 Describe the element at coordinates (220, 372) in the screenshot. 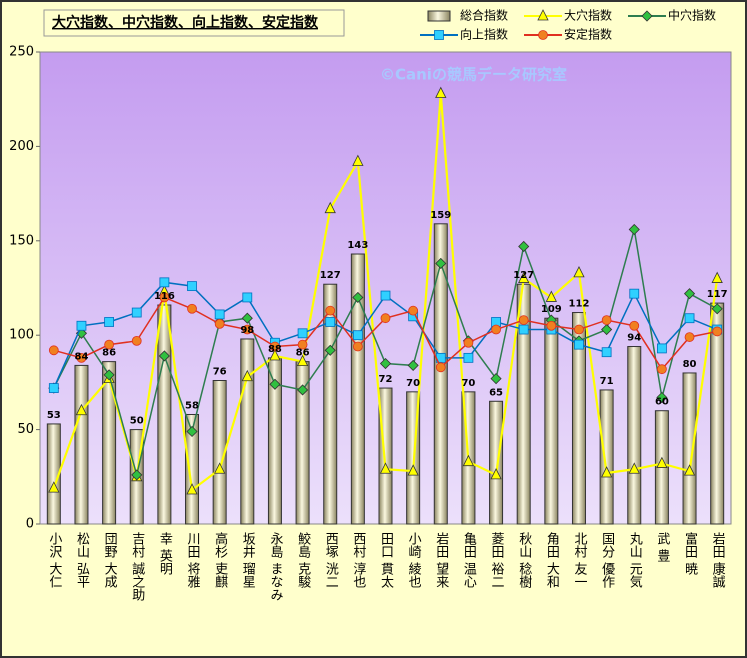

I see `data-label: 76` at that location.